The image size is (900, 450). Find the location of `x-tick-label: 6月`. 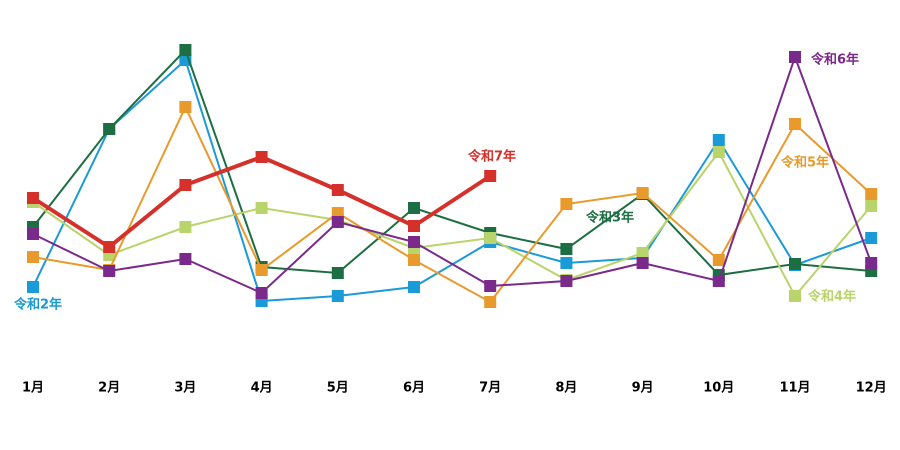

x-tick-label: 6月 is located at coordinates (414, 388).